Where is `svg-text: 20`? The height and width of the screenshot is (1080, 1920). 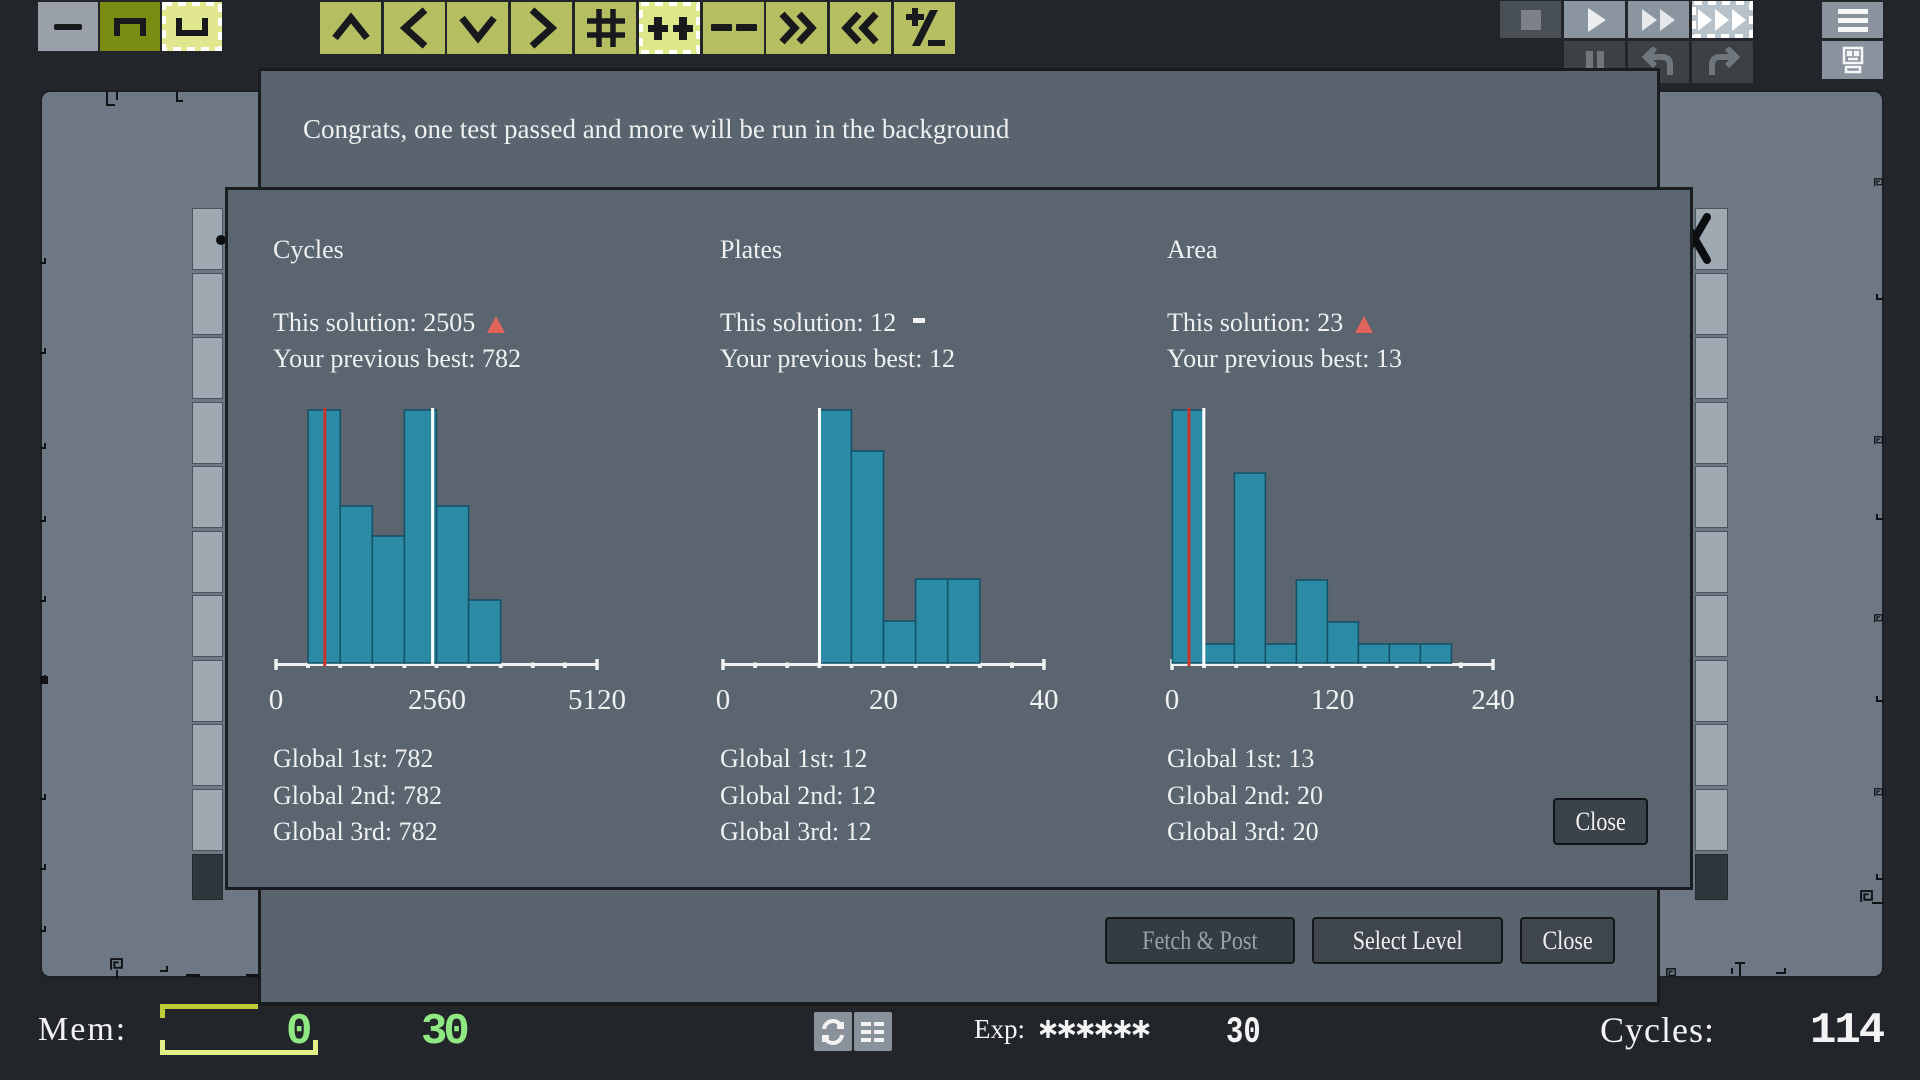
svg-text: 20 is located at coordinates (883, 700).